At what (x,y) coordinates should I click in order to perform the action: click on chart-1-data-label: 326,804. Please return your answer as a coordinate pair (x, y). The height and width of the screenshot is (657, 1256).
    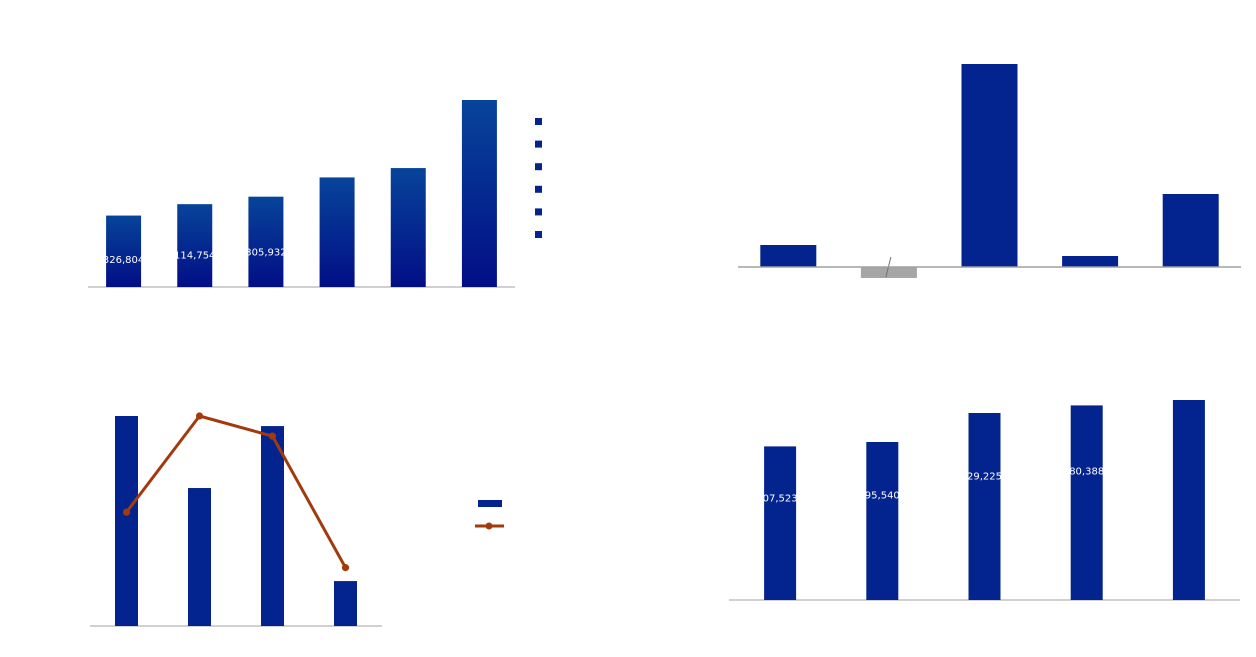
    Looking at the image, I should click on (123, 260).